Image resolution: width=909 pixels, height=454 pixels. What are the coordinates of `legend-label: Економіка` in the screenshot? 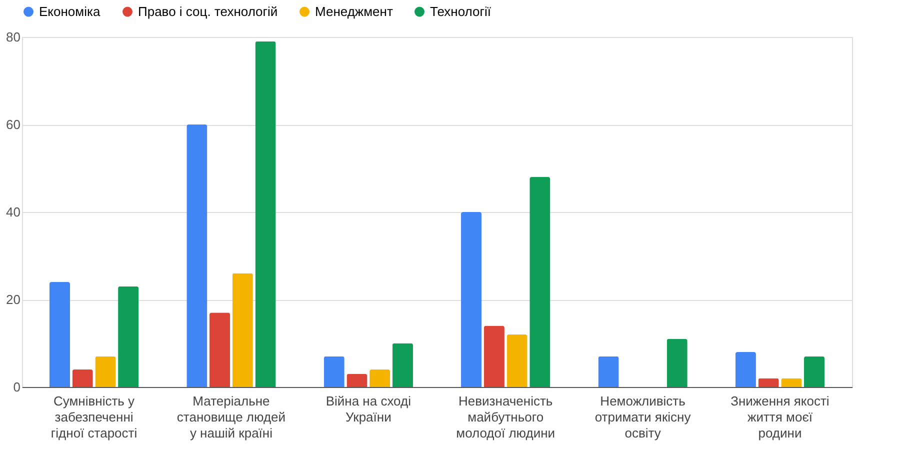 It's located at (70, 11).